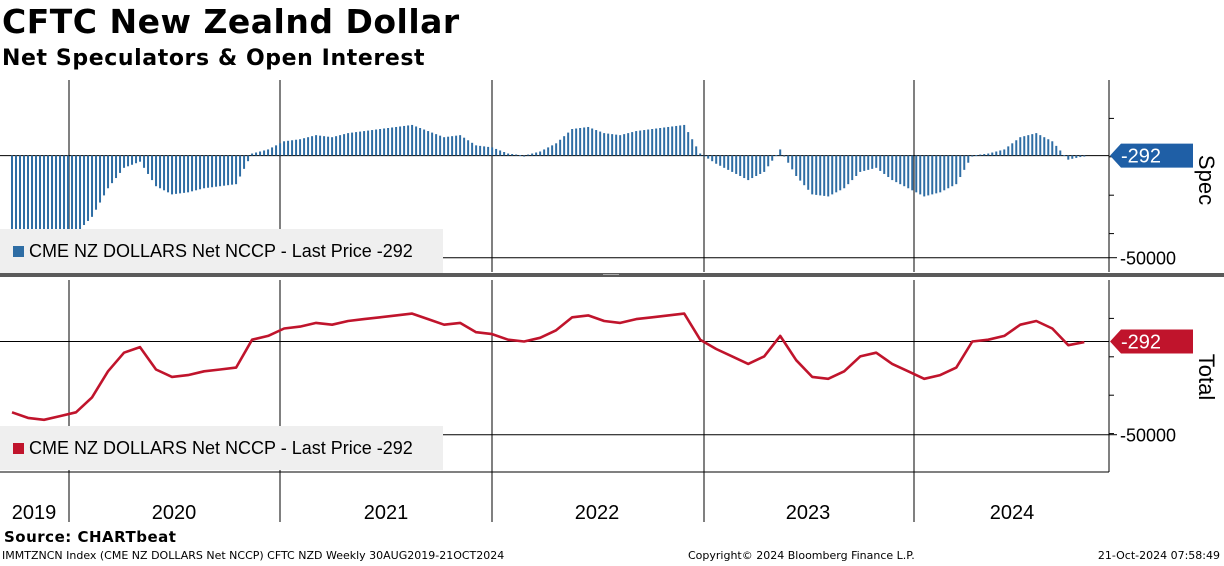  I want to click on total-ytick-label: -50000, so click(1148, 436).